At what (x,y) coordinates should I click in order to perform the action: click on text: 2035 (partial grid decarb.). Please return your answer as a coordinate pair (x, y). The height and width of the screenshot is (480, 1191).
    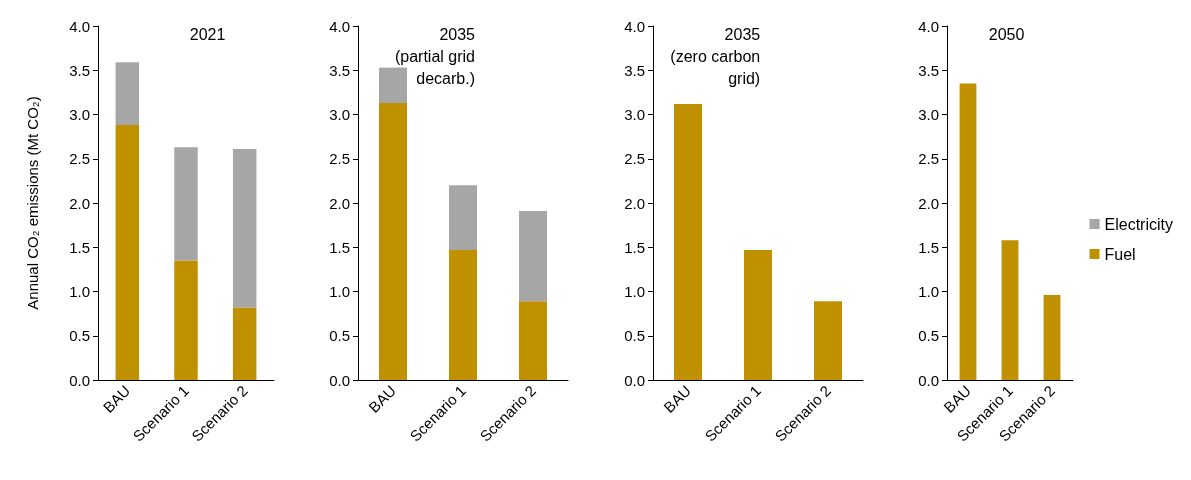
    Looking at the image, I should click on (435, 56).